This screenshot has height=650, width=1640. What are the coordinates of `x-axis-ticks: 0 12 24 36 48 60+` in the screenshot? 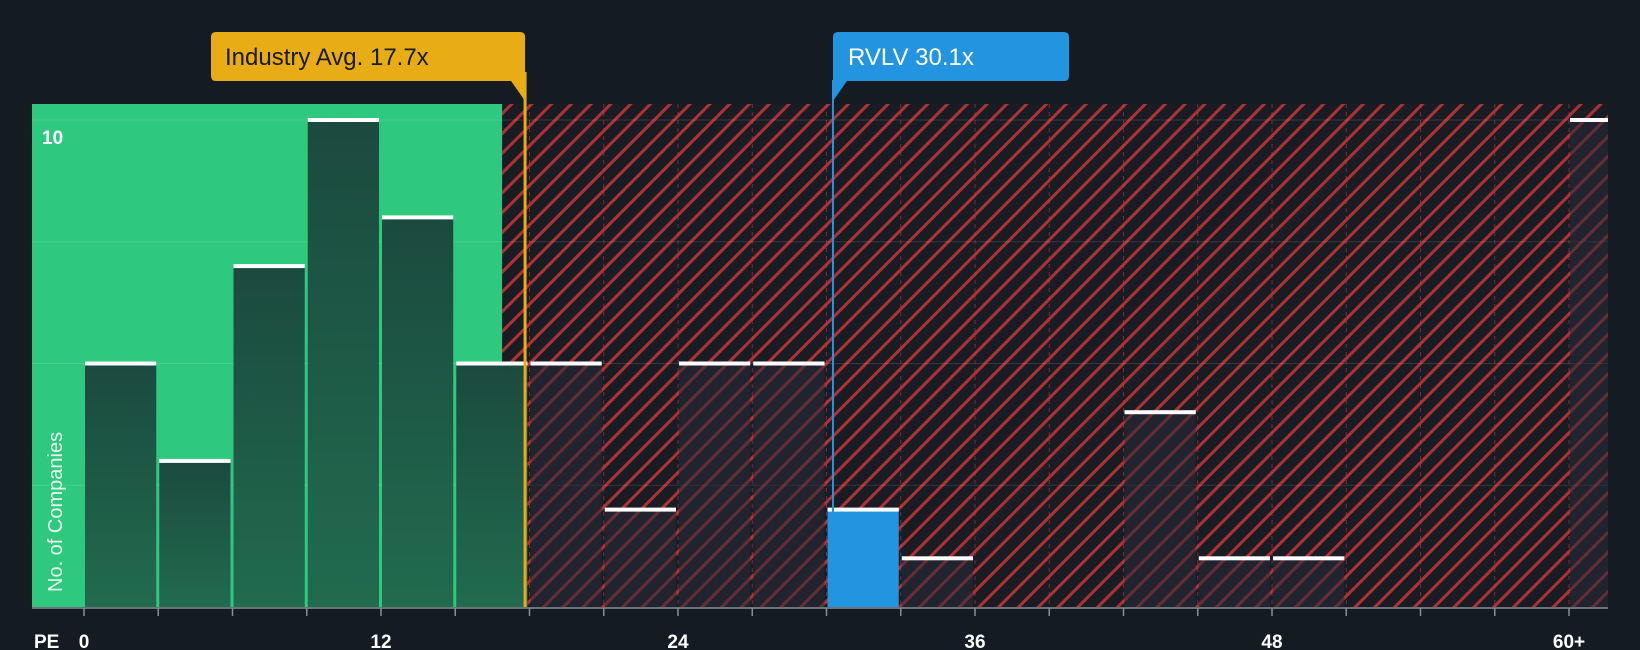 It's located at (832, 629).